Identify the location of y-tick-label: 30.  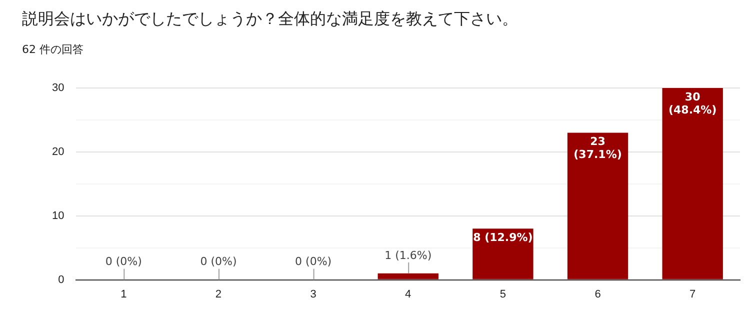
(58, 88).